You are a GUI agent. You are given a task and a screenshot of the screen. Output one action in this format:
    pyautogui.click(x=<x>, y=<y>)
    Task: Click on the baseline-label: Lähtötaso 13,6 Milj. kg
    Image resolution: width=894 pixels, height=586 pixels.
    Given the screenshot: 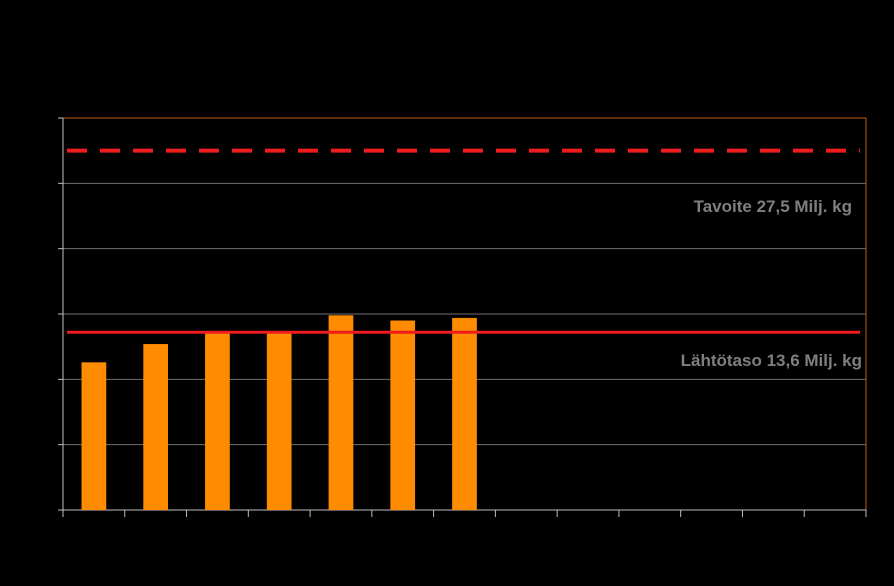 What is the action you would take?
    pyautogui.click(x=771, y=360)
    